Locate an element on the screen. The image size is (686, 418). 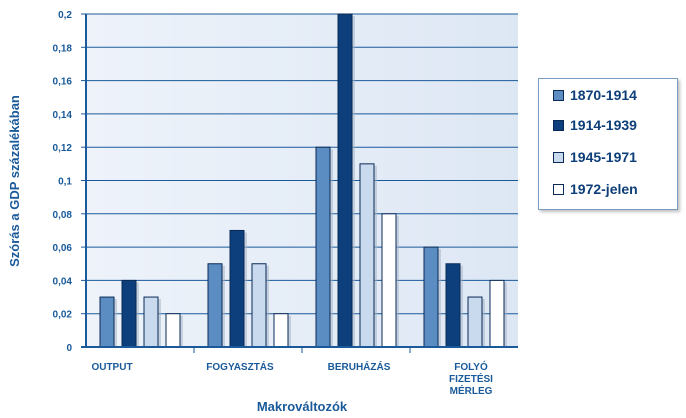
y-tick-label: 0,02 is located at coordinates (63, 315).